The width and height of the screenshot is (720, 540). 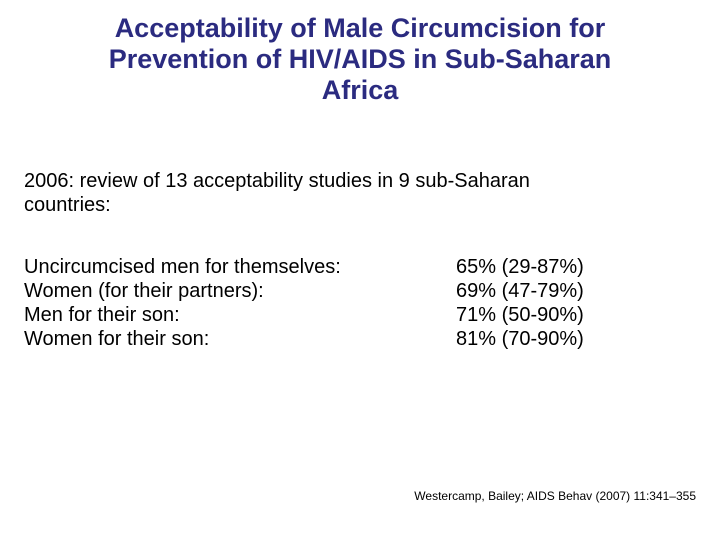 What do you see at coordinates (360, 28) in the screenshot?
I see `title-line: Acceptability of Male Circumcision for` at bounding box center [360, 28].